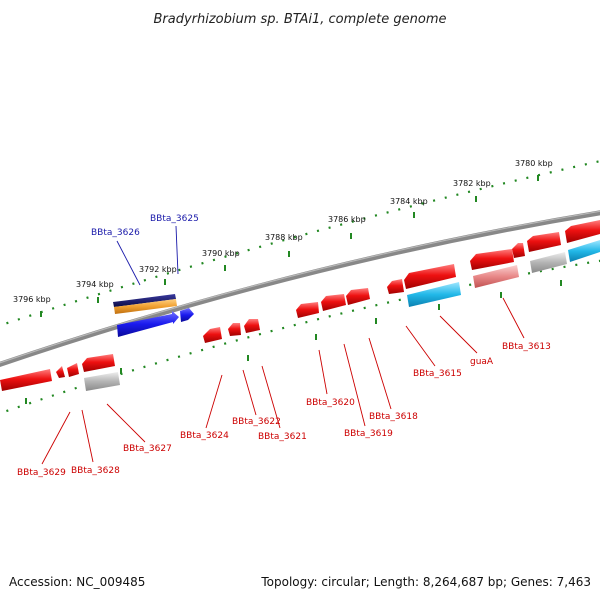 The width and height of the screenshot is (600, 600). Describe the element at coordinates (284, 237) in the screenshot. I see `scale-label-3788: 3788 kbp` at that location.